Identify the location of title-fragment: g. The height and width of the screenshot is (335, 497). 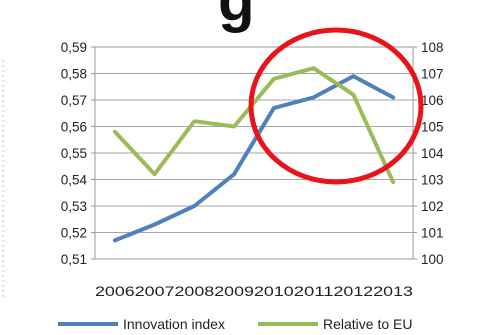
(236, 16).